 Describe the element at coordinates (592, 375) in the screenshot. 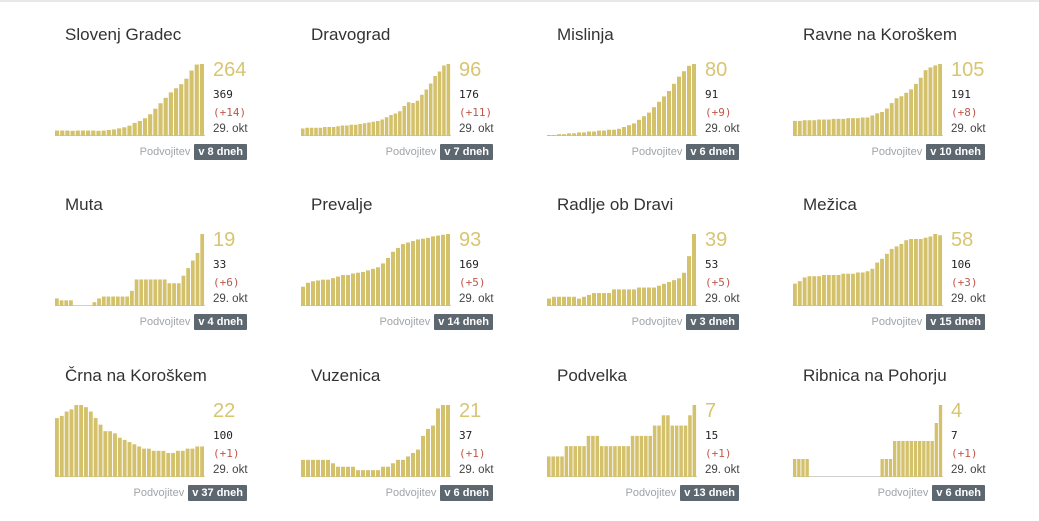

I see `municipality-name: Podvelka` at that location.